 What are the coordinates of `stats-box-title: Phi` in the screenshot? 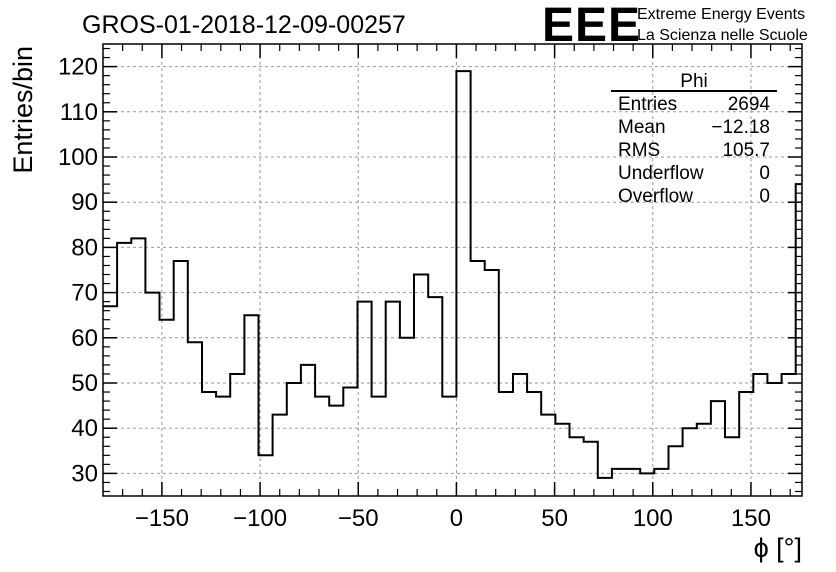 It's located at (693, 81).